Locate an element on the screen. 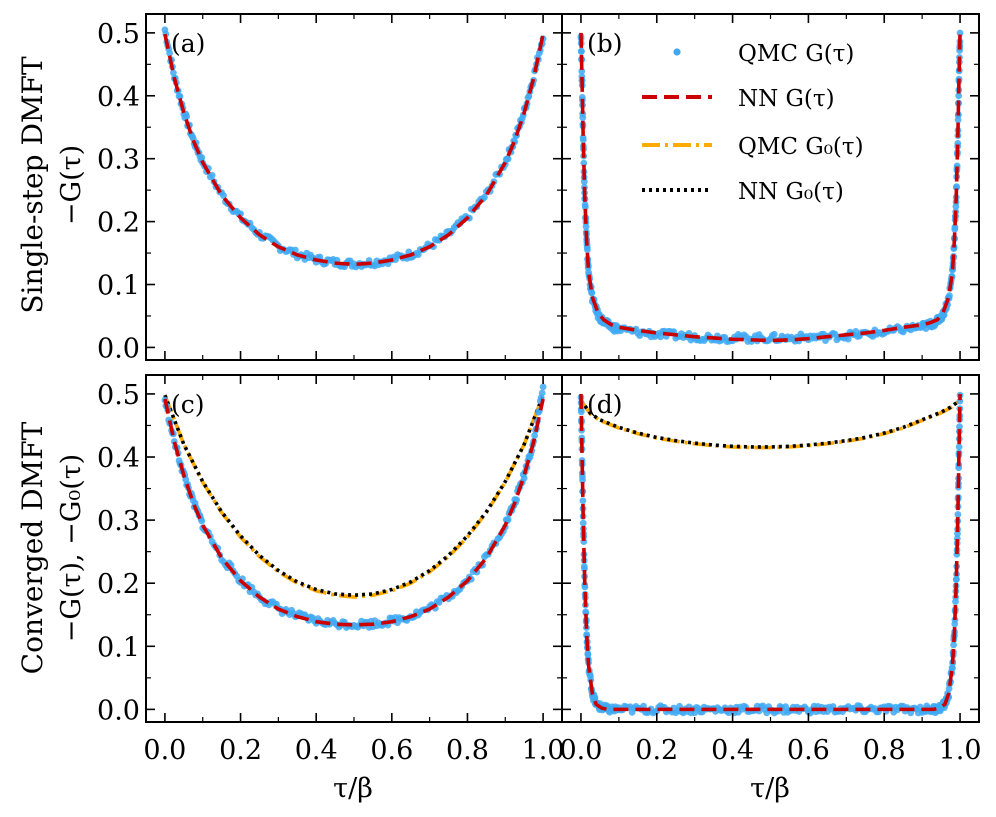 The height and width of the screenshot is (817, 996). data-point-qmc-g--a-203 is located at coordinates (508, 159).